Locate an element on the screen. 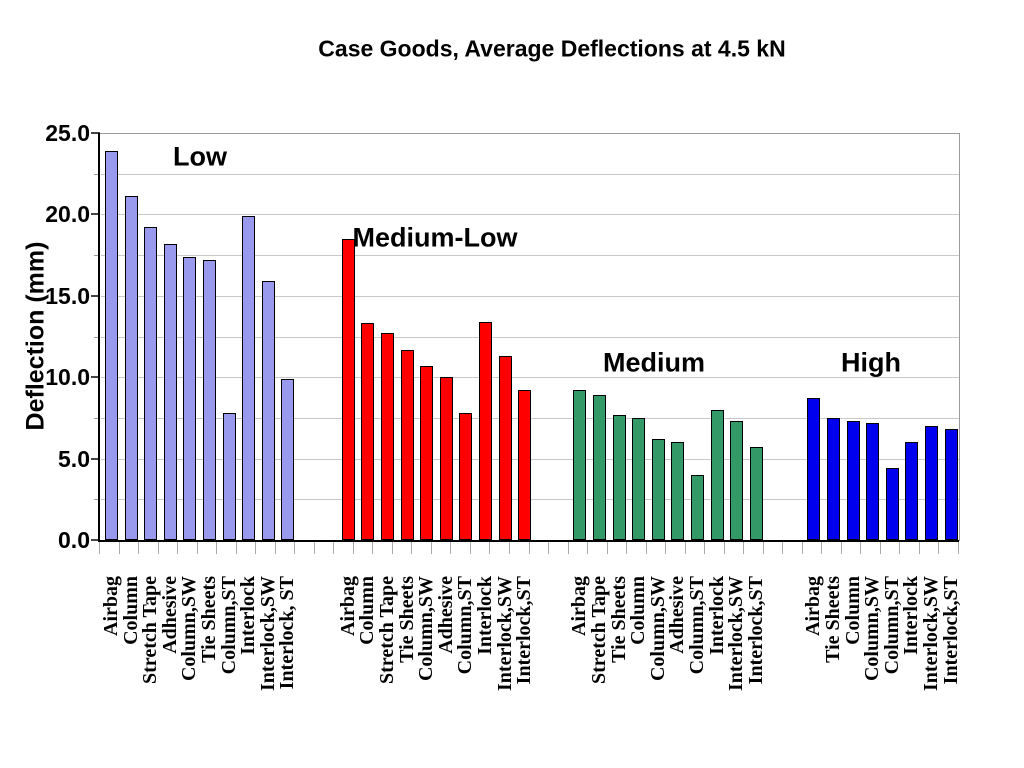 The height and width of the screenshot is (768, 1024). bar-medium-stretch-tape is located at coordinates (599, 467).